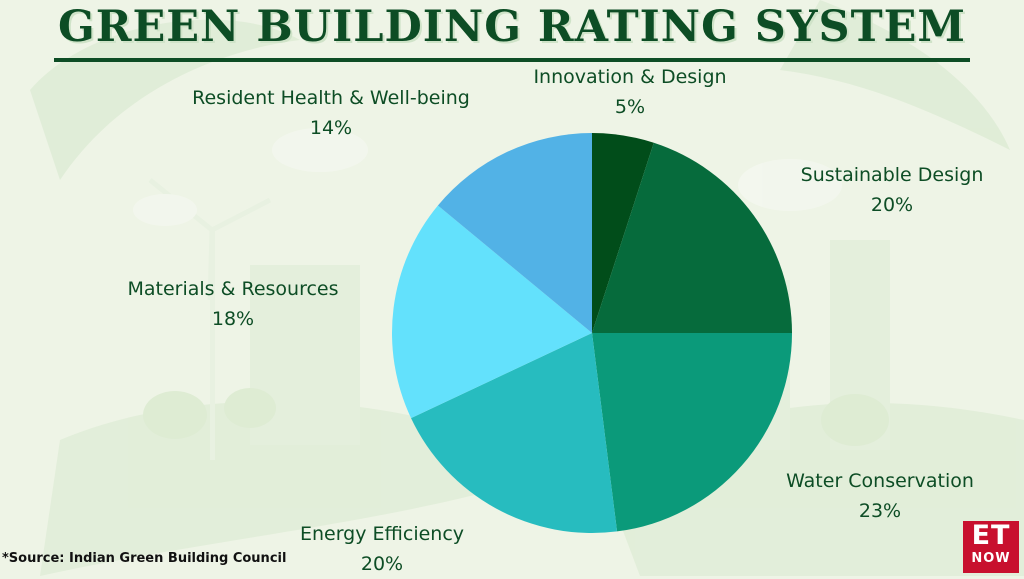  What do you see at coordinates (144, 558) in the screenshot?
I see `source-note: *Source: Indian Green Building Council` at bounding box center [144, 558].